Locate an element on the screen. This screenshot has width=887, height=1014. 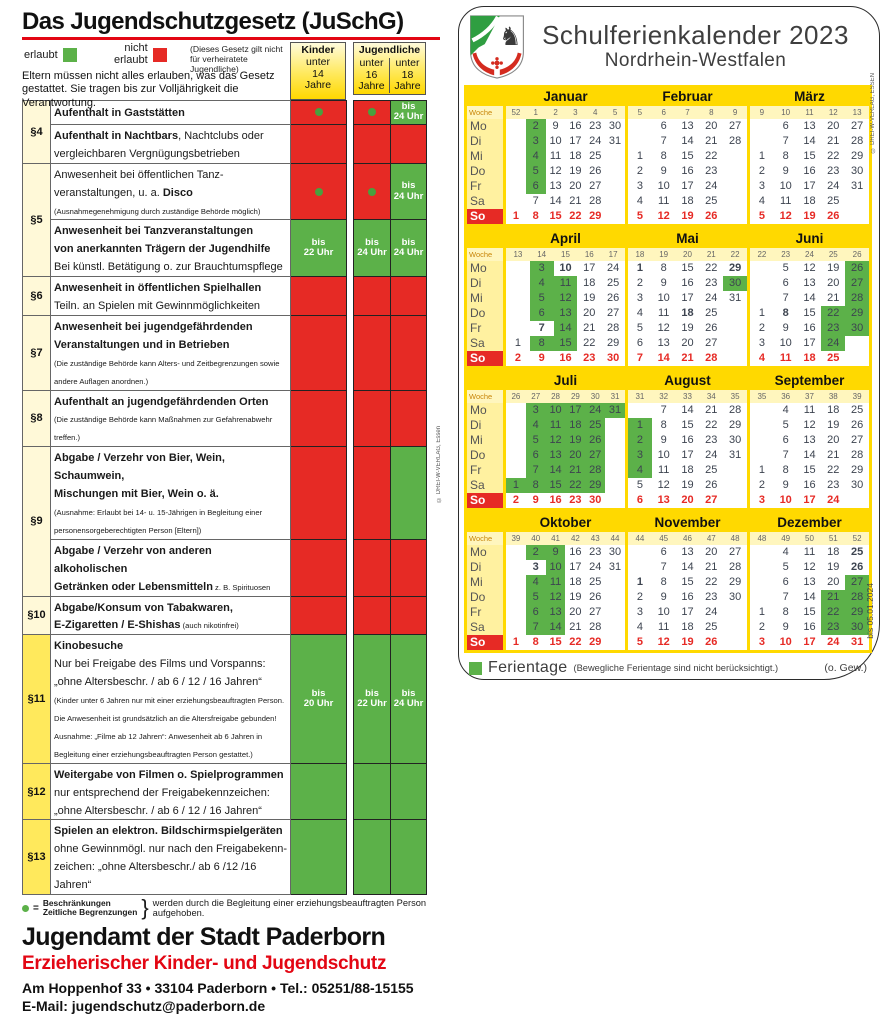
day-cell: 13 is located at coordinates (663, 343).